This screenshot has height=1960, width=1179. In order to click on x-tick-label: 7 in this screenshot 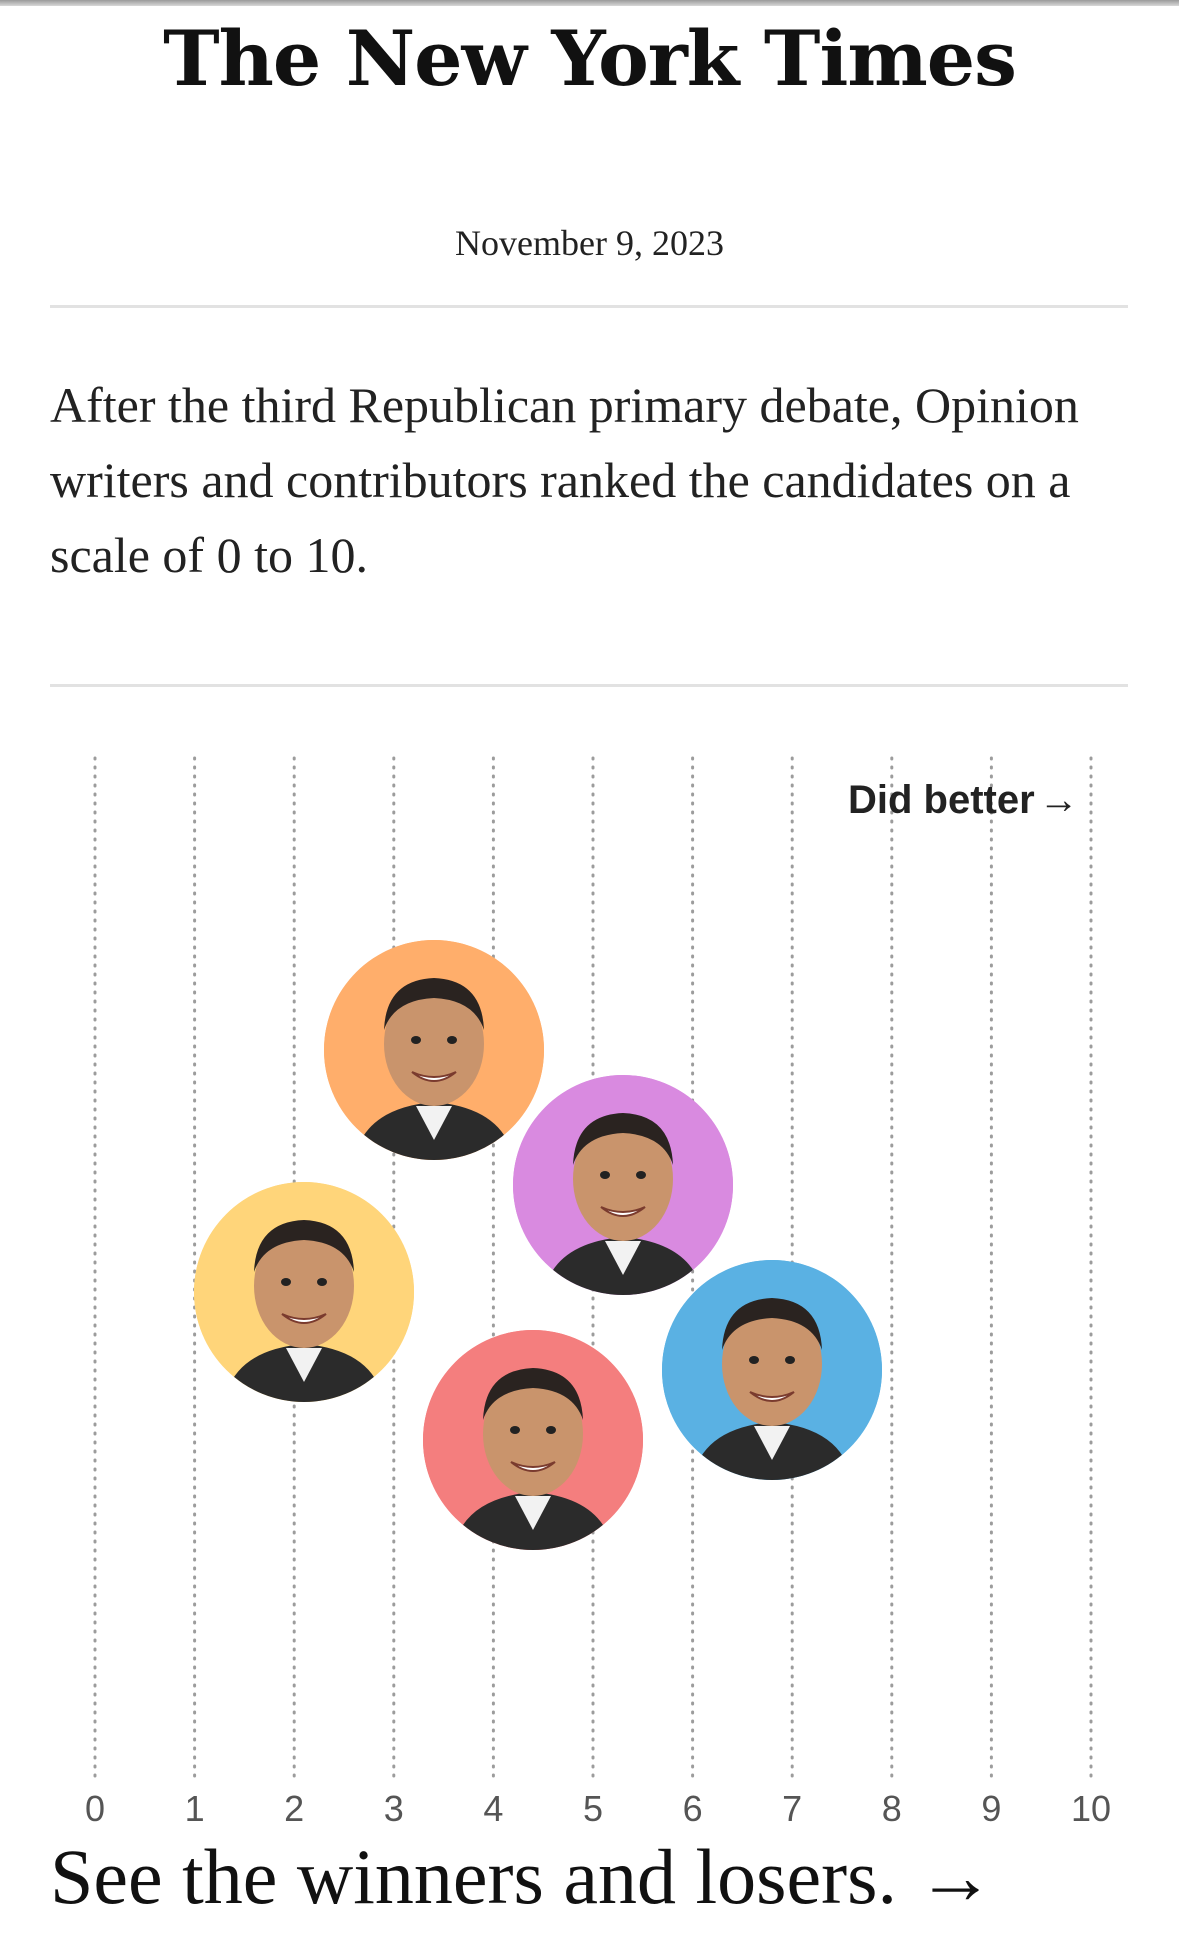, I will do `click(792, 1808)`.